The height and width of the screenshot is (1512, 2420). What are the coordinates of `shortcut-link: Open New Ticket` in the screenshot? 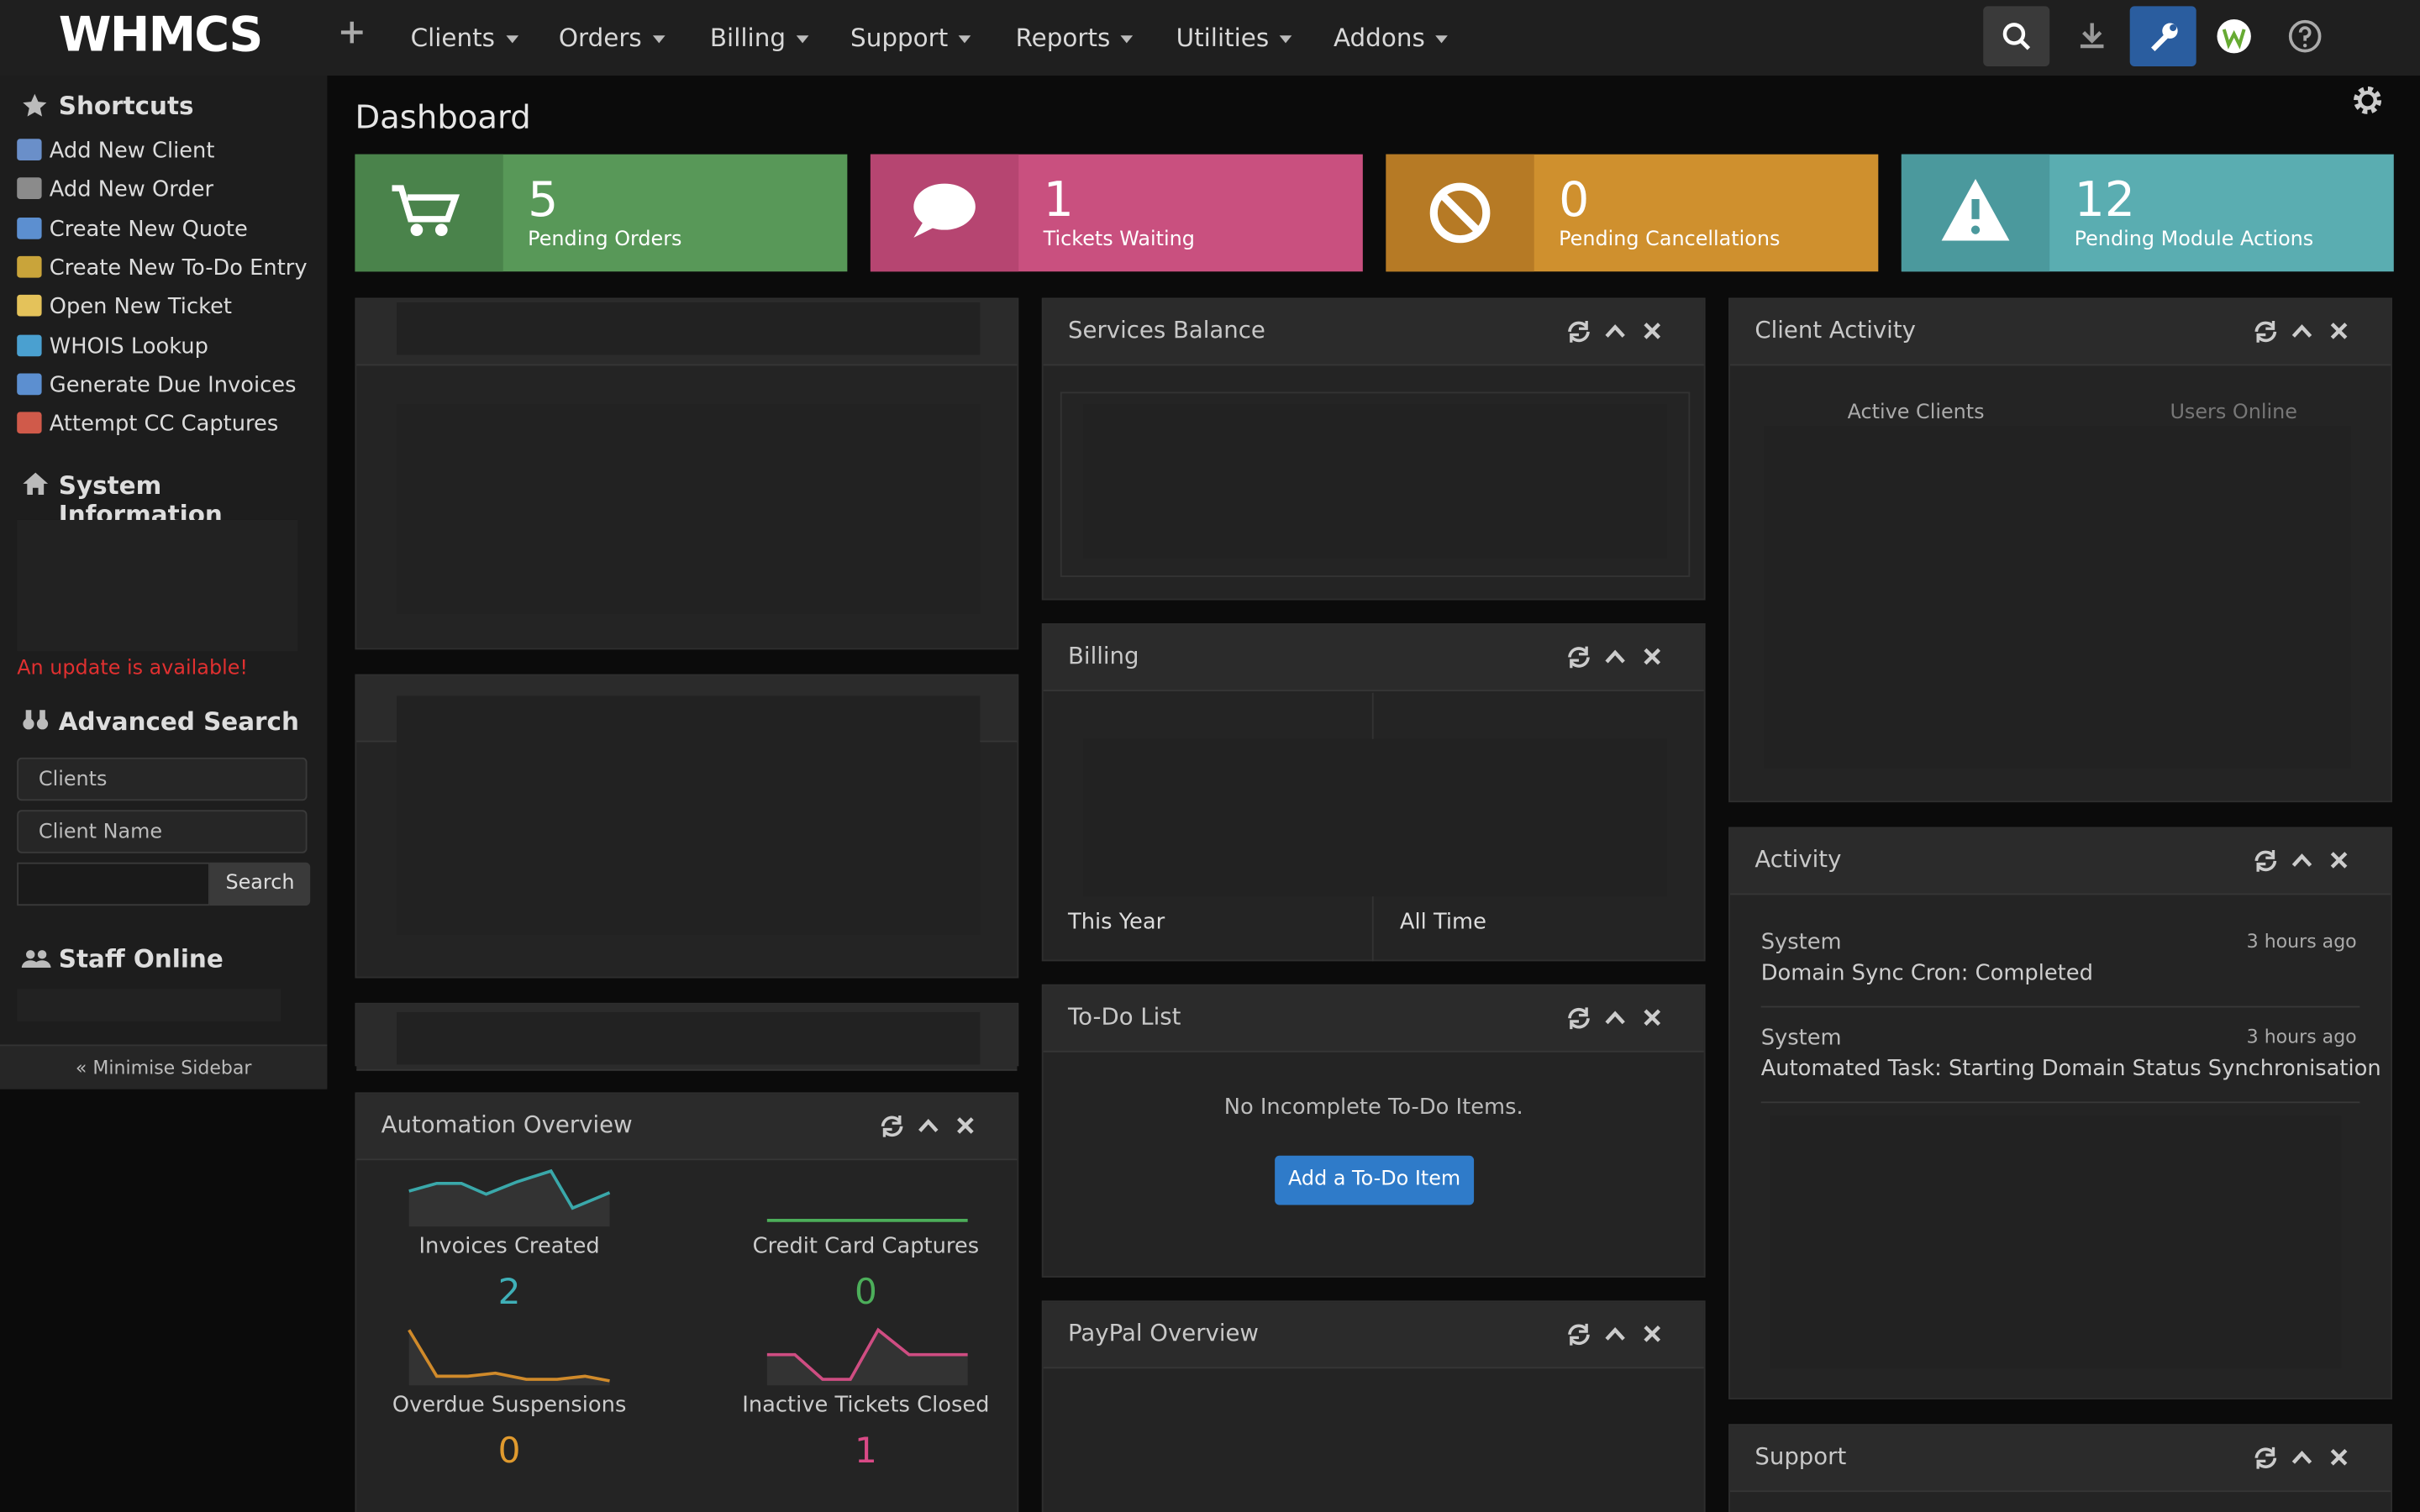 It's located at (124, 307).